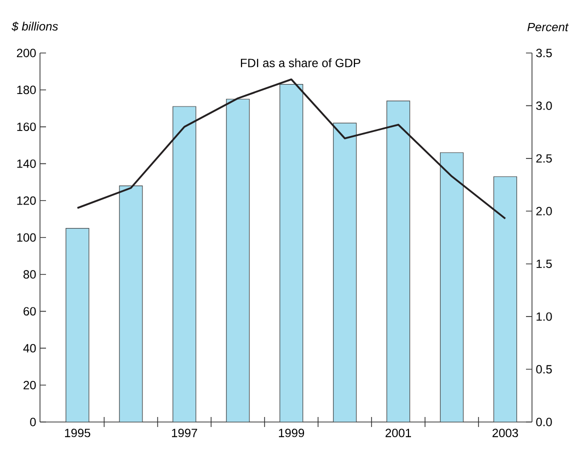  What do you see at coordinates (30, 385) in the screenshot?
I see `y-tick-label: 20` at bounding box center [30, 385].